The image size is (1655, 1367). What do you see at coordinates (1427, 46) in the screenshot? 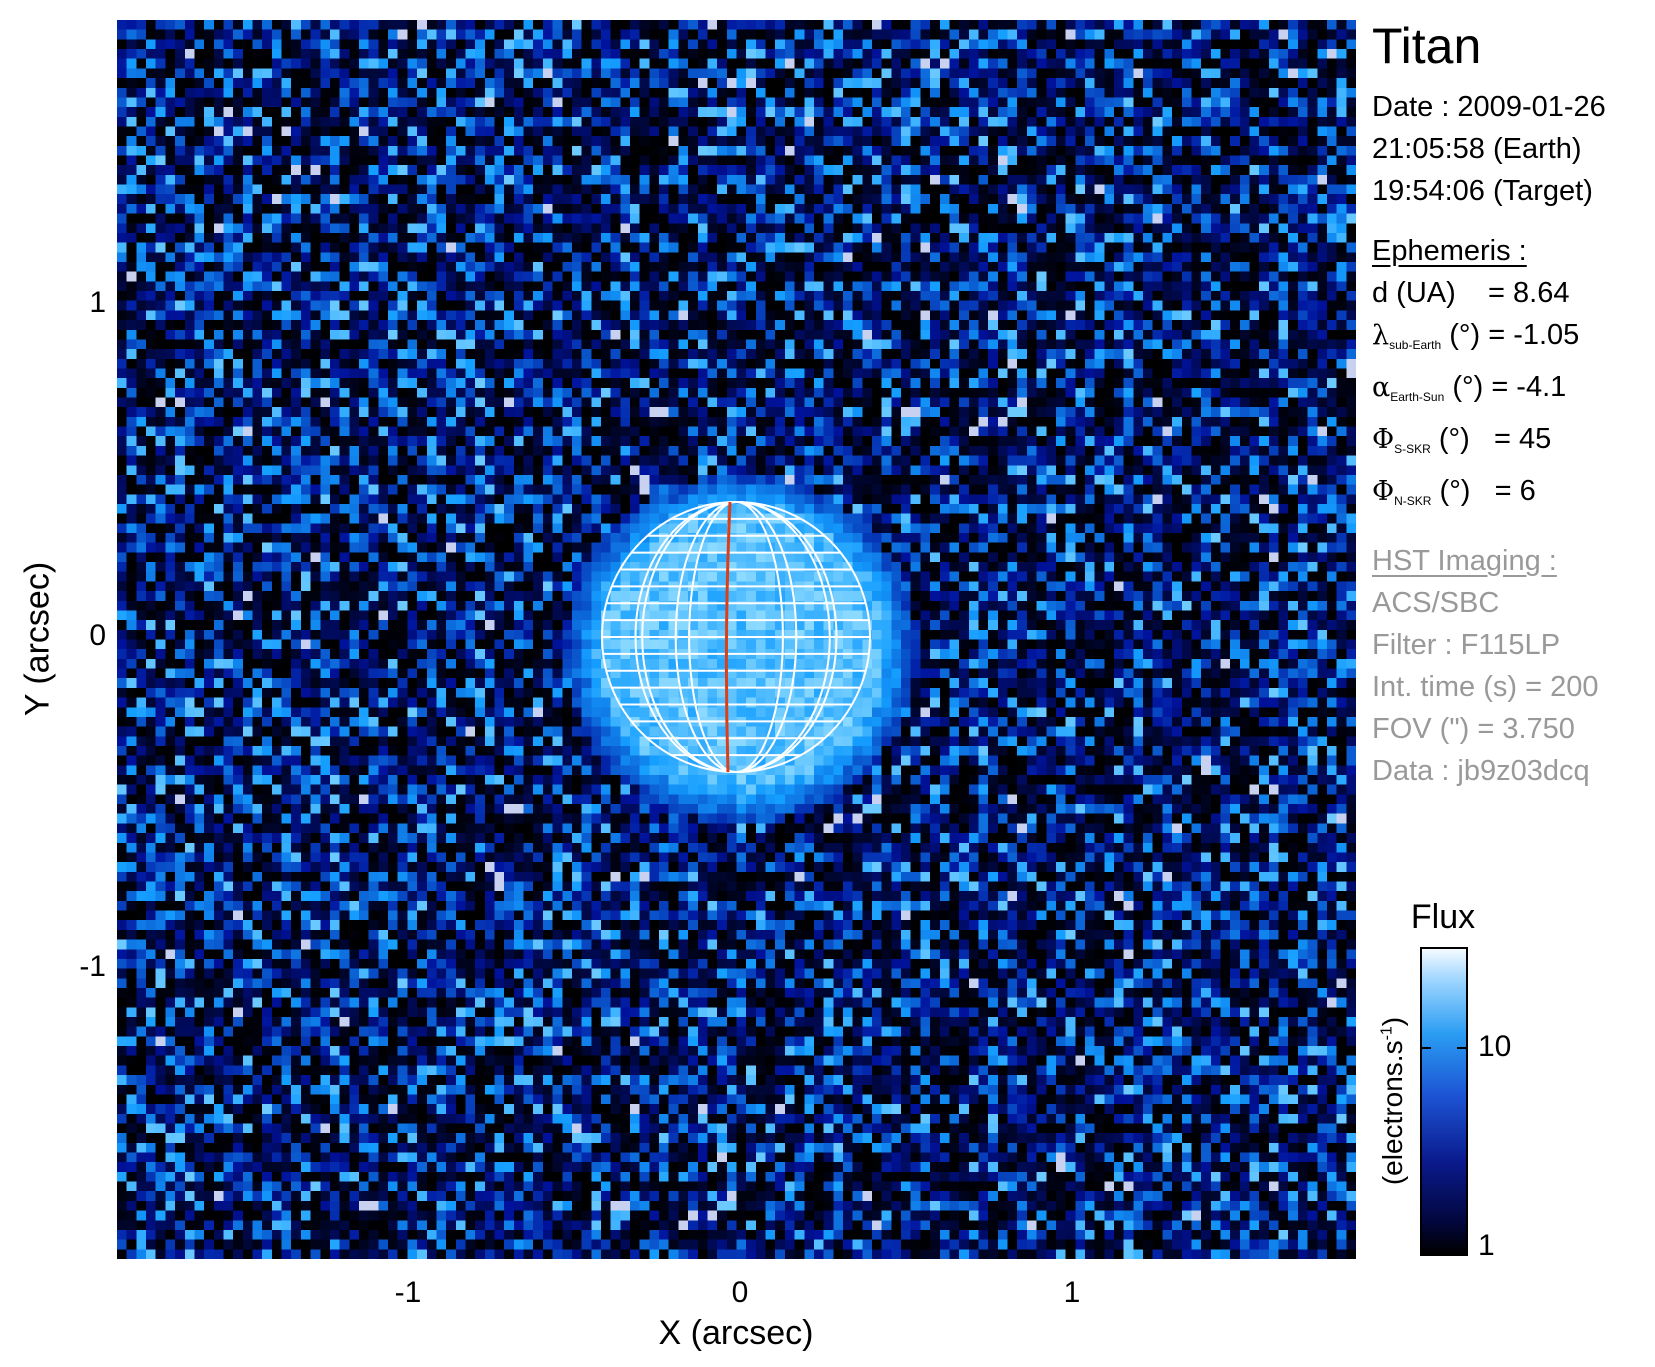
I see `target-title: Titan` at bounding box center [1427, 46].